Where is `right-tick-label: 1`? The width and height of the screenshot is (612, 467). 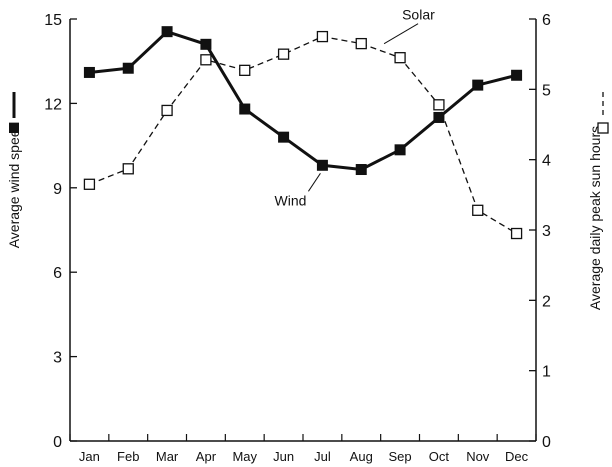 right-tick-label: 1 is located at coordinates (546, 372).